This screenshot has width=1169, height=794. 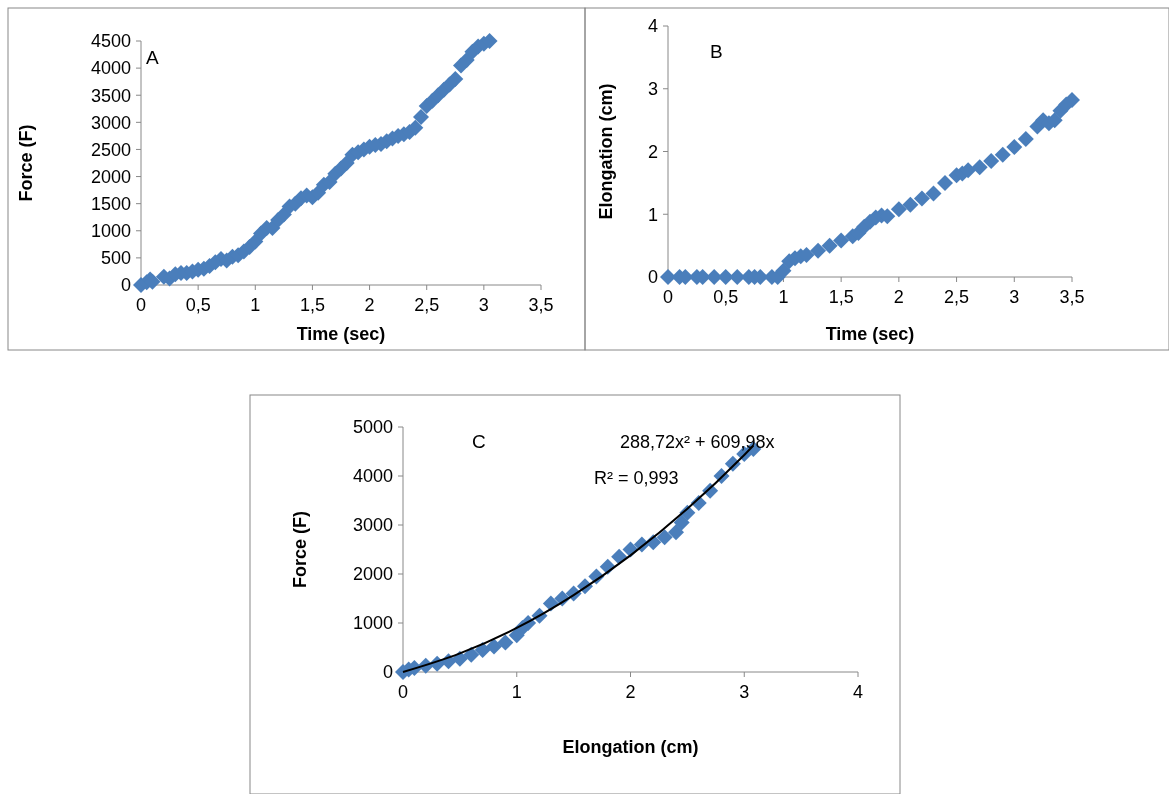 What do you see at coordinates (858, 692) in the screenshot?
I see `x-tick-label: 4` at bounding box center [858, 692].